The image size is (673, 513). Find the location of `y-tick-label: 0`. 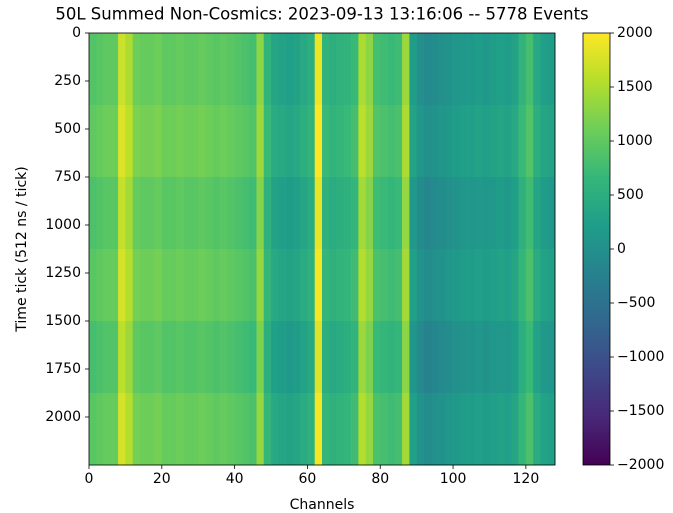

y-tick-label: 0 is located at coordinates (76, 33).